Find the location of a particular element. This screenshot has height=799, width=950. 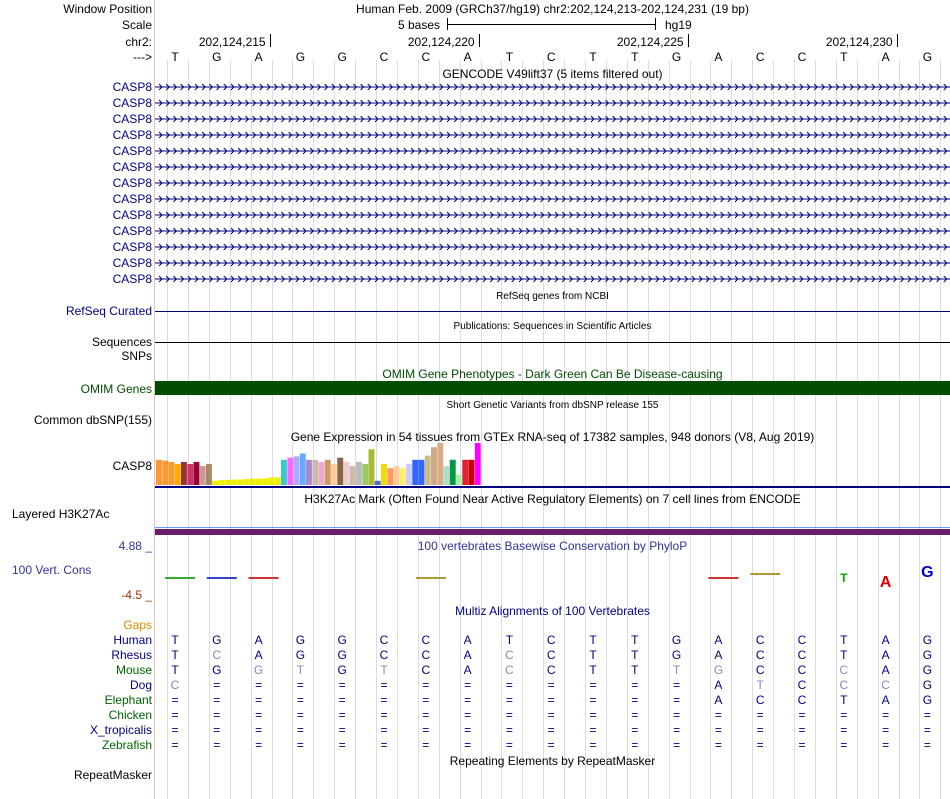

omim-feature is located at coordinates (552, 388).